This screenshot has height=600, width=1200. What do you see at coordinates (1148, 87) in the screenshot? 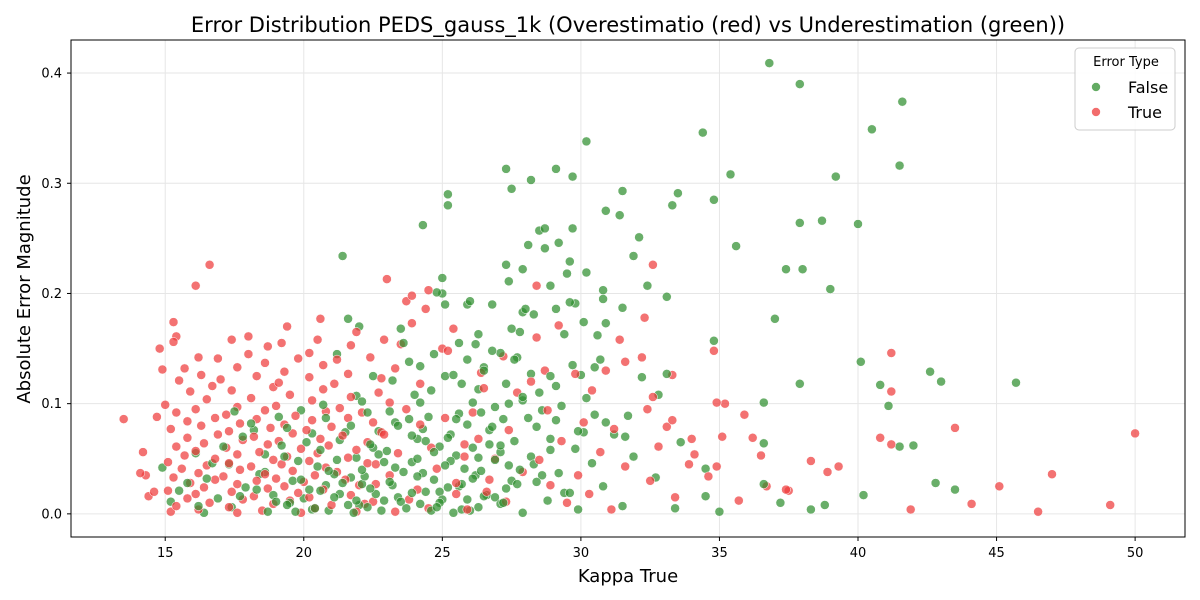
I see `legend-label-false: False` at bounding box center [1148, 87].